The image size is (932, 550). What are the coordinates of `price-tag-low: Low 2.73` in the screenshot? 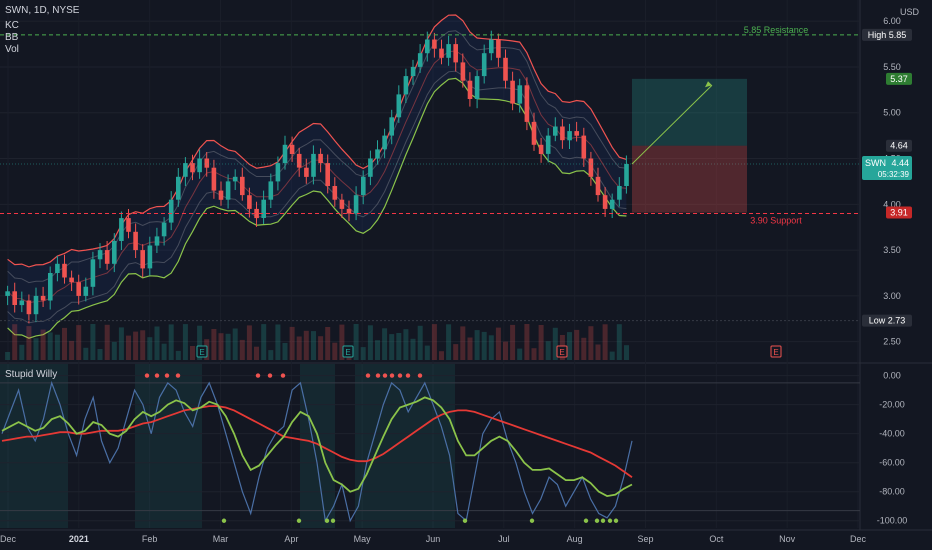 It's located at (887, 320).